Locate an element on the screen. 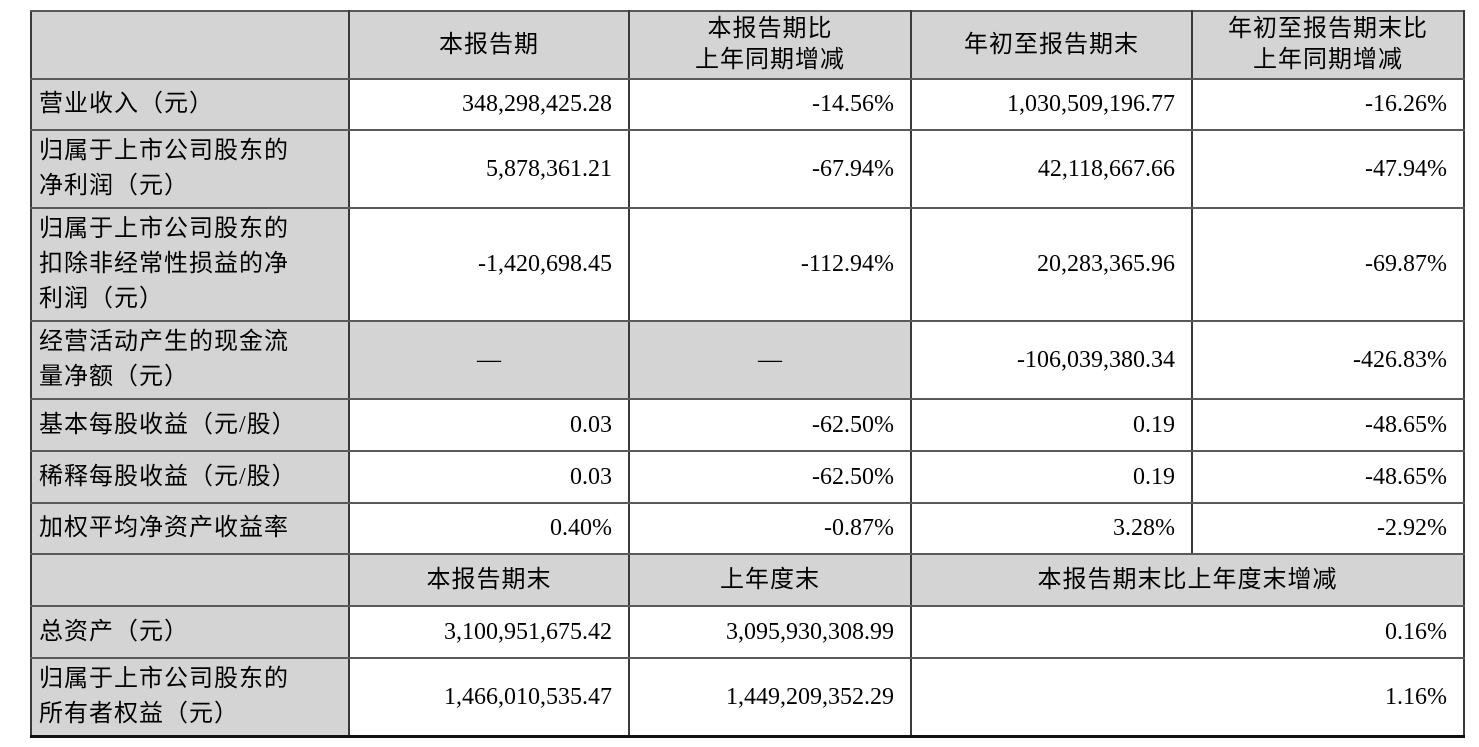 The height and width of the screenshot is (747, 1479). header-current-period: 本报告期 is located at coordinates (489, 45).